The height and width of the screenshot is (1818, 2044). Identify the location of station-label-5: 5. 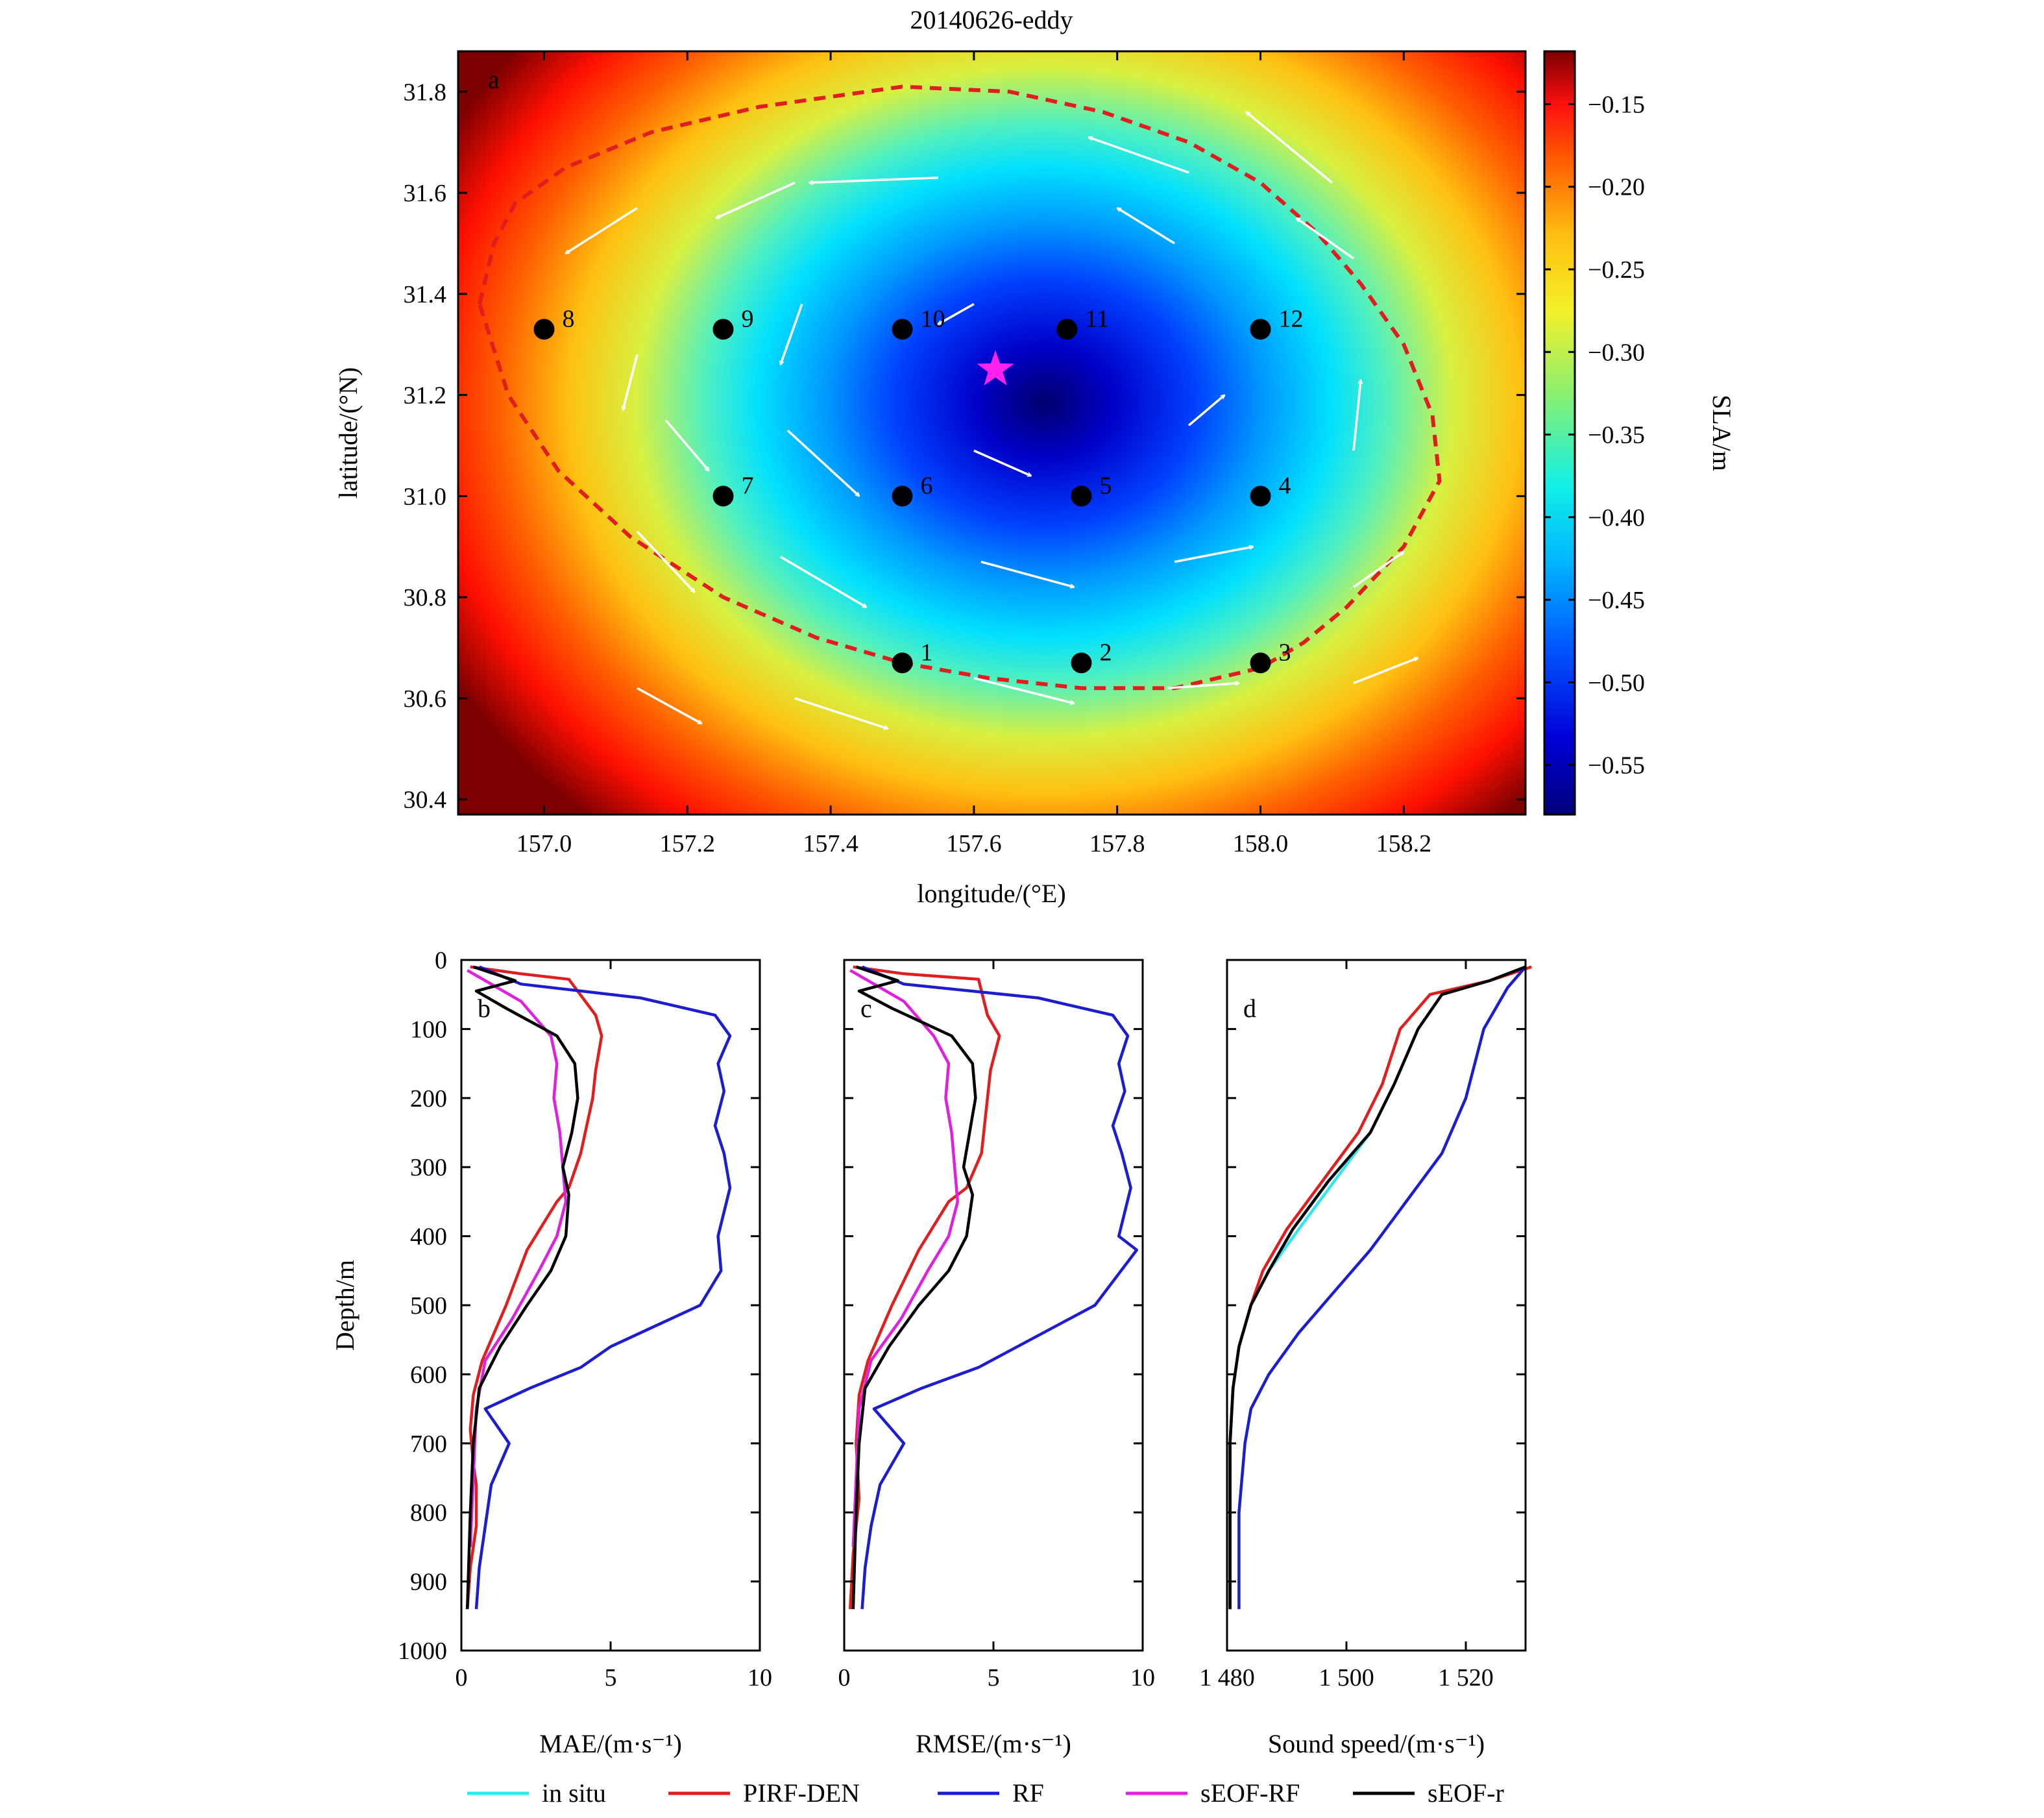
(1106, 485).